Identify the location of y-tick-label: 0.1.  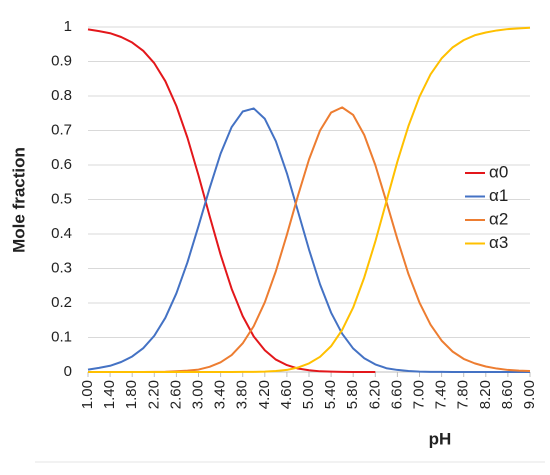
(61, 336).